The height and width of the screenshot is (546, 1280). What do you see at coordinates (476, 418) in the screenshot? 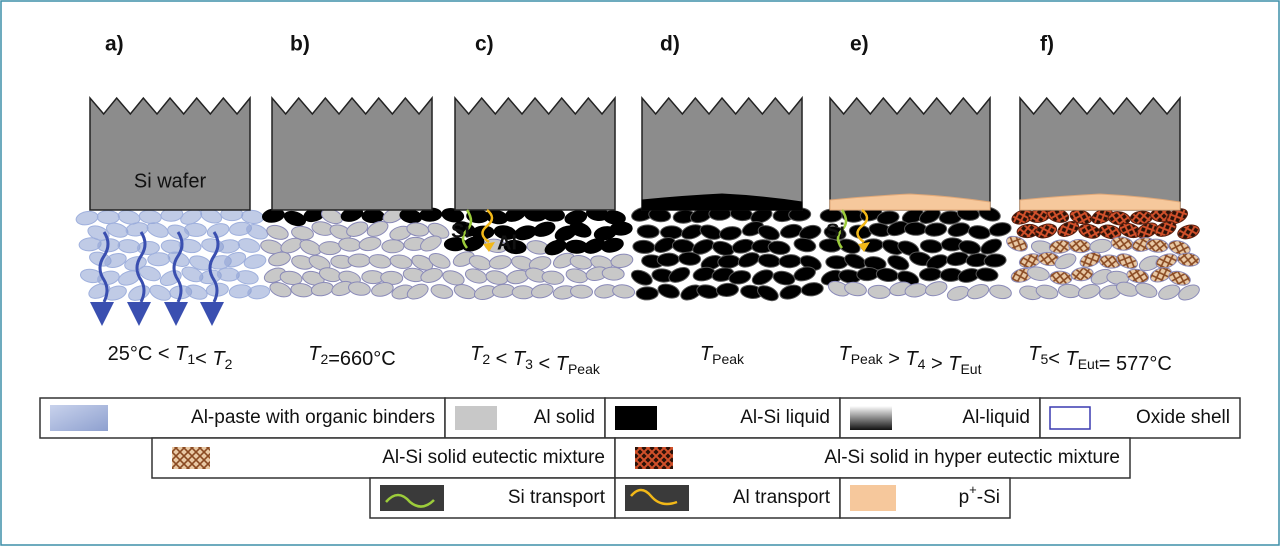
I see `swatch-al-solid` at bounding box center [476, 418].